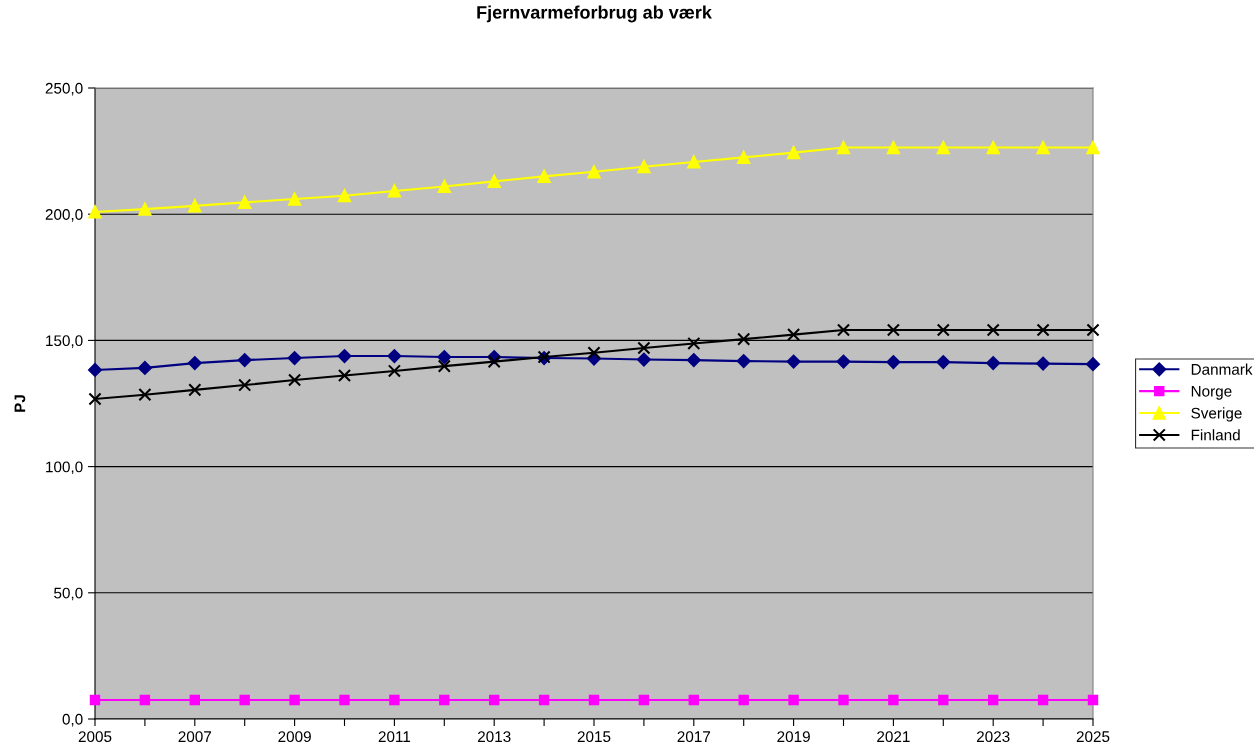 Image resolution: width=1254 pixels, height=753 pixels. I want to click on legend-label: Finland, so click(1215, 435).